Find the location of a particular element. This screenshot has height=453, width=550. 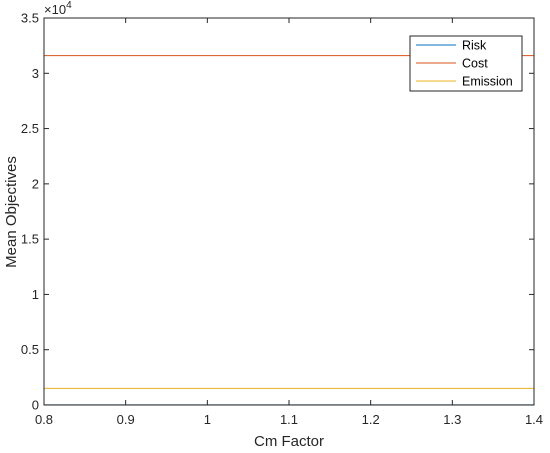

y-tick-label: 1 is located at coordinates (35, 294).